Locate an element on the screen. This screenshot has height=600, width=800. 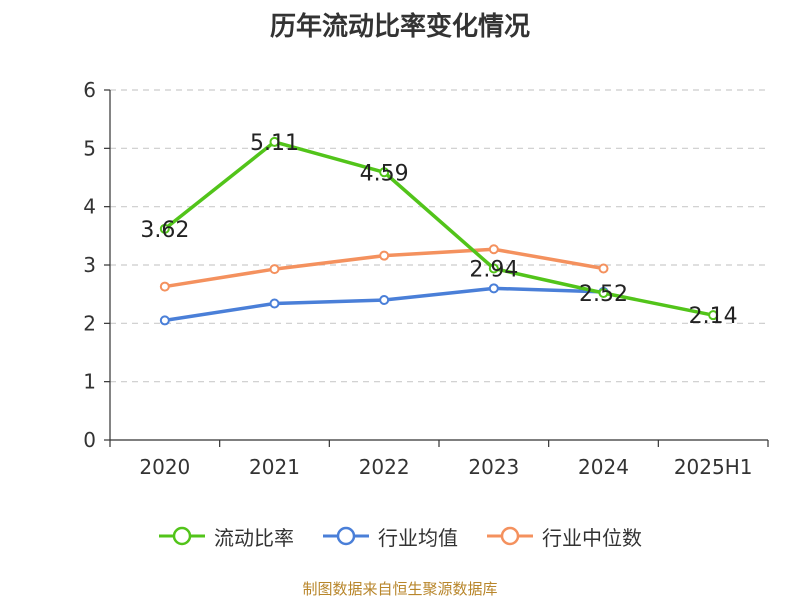
data-label: 3.62 is located at coordinates (164, 230).